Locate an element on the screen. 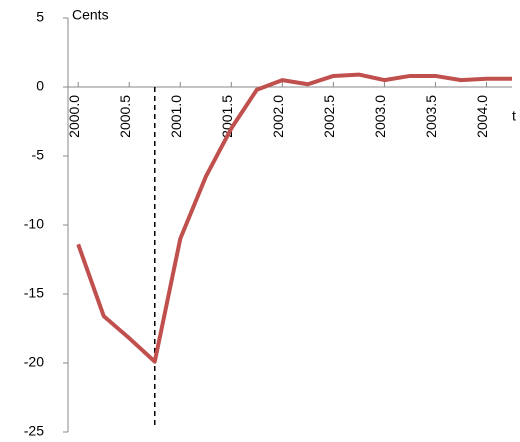 This screenshot has height=442, width=520. y-tick-label: -20 is located at coordinates (34, 362).